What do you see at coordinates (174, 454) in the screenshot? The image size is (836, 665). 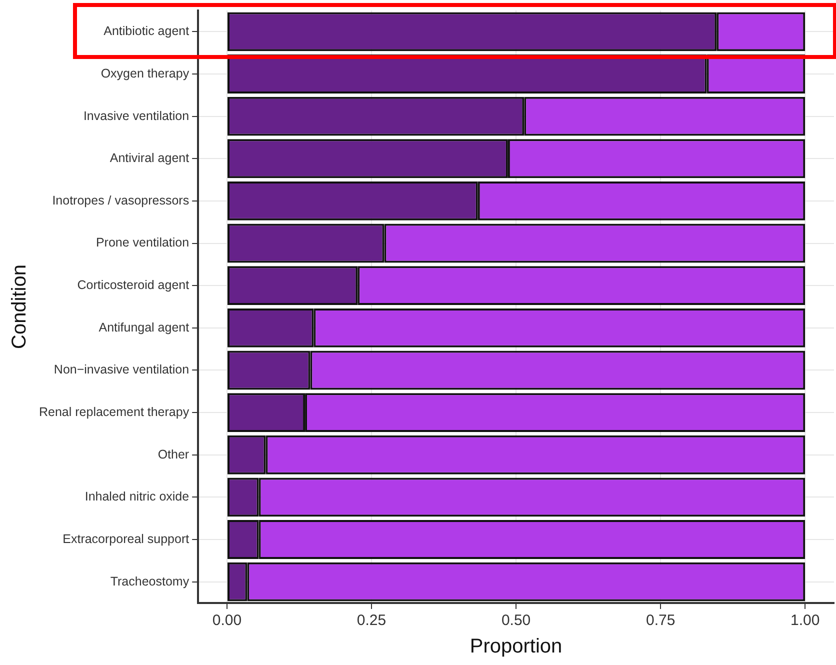 I see `y-tick-label: Other` at bounding box center [174, 454].